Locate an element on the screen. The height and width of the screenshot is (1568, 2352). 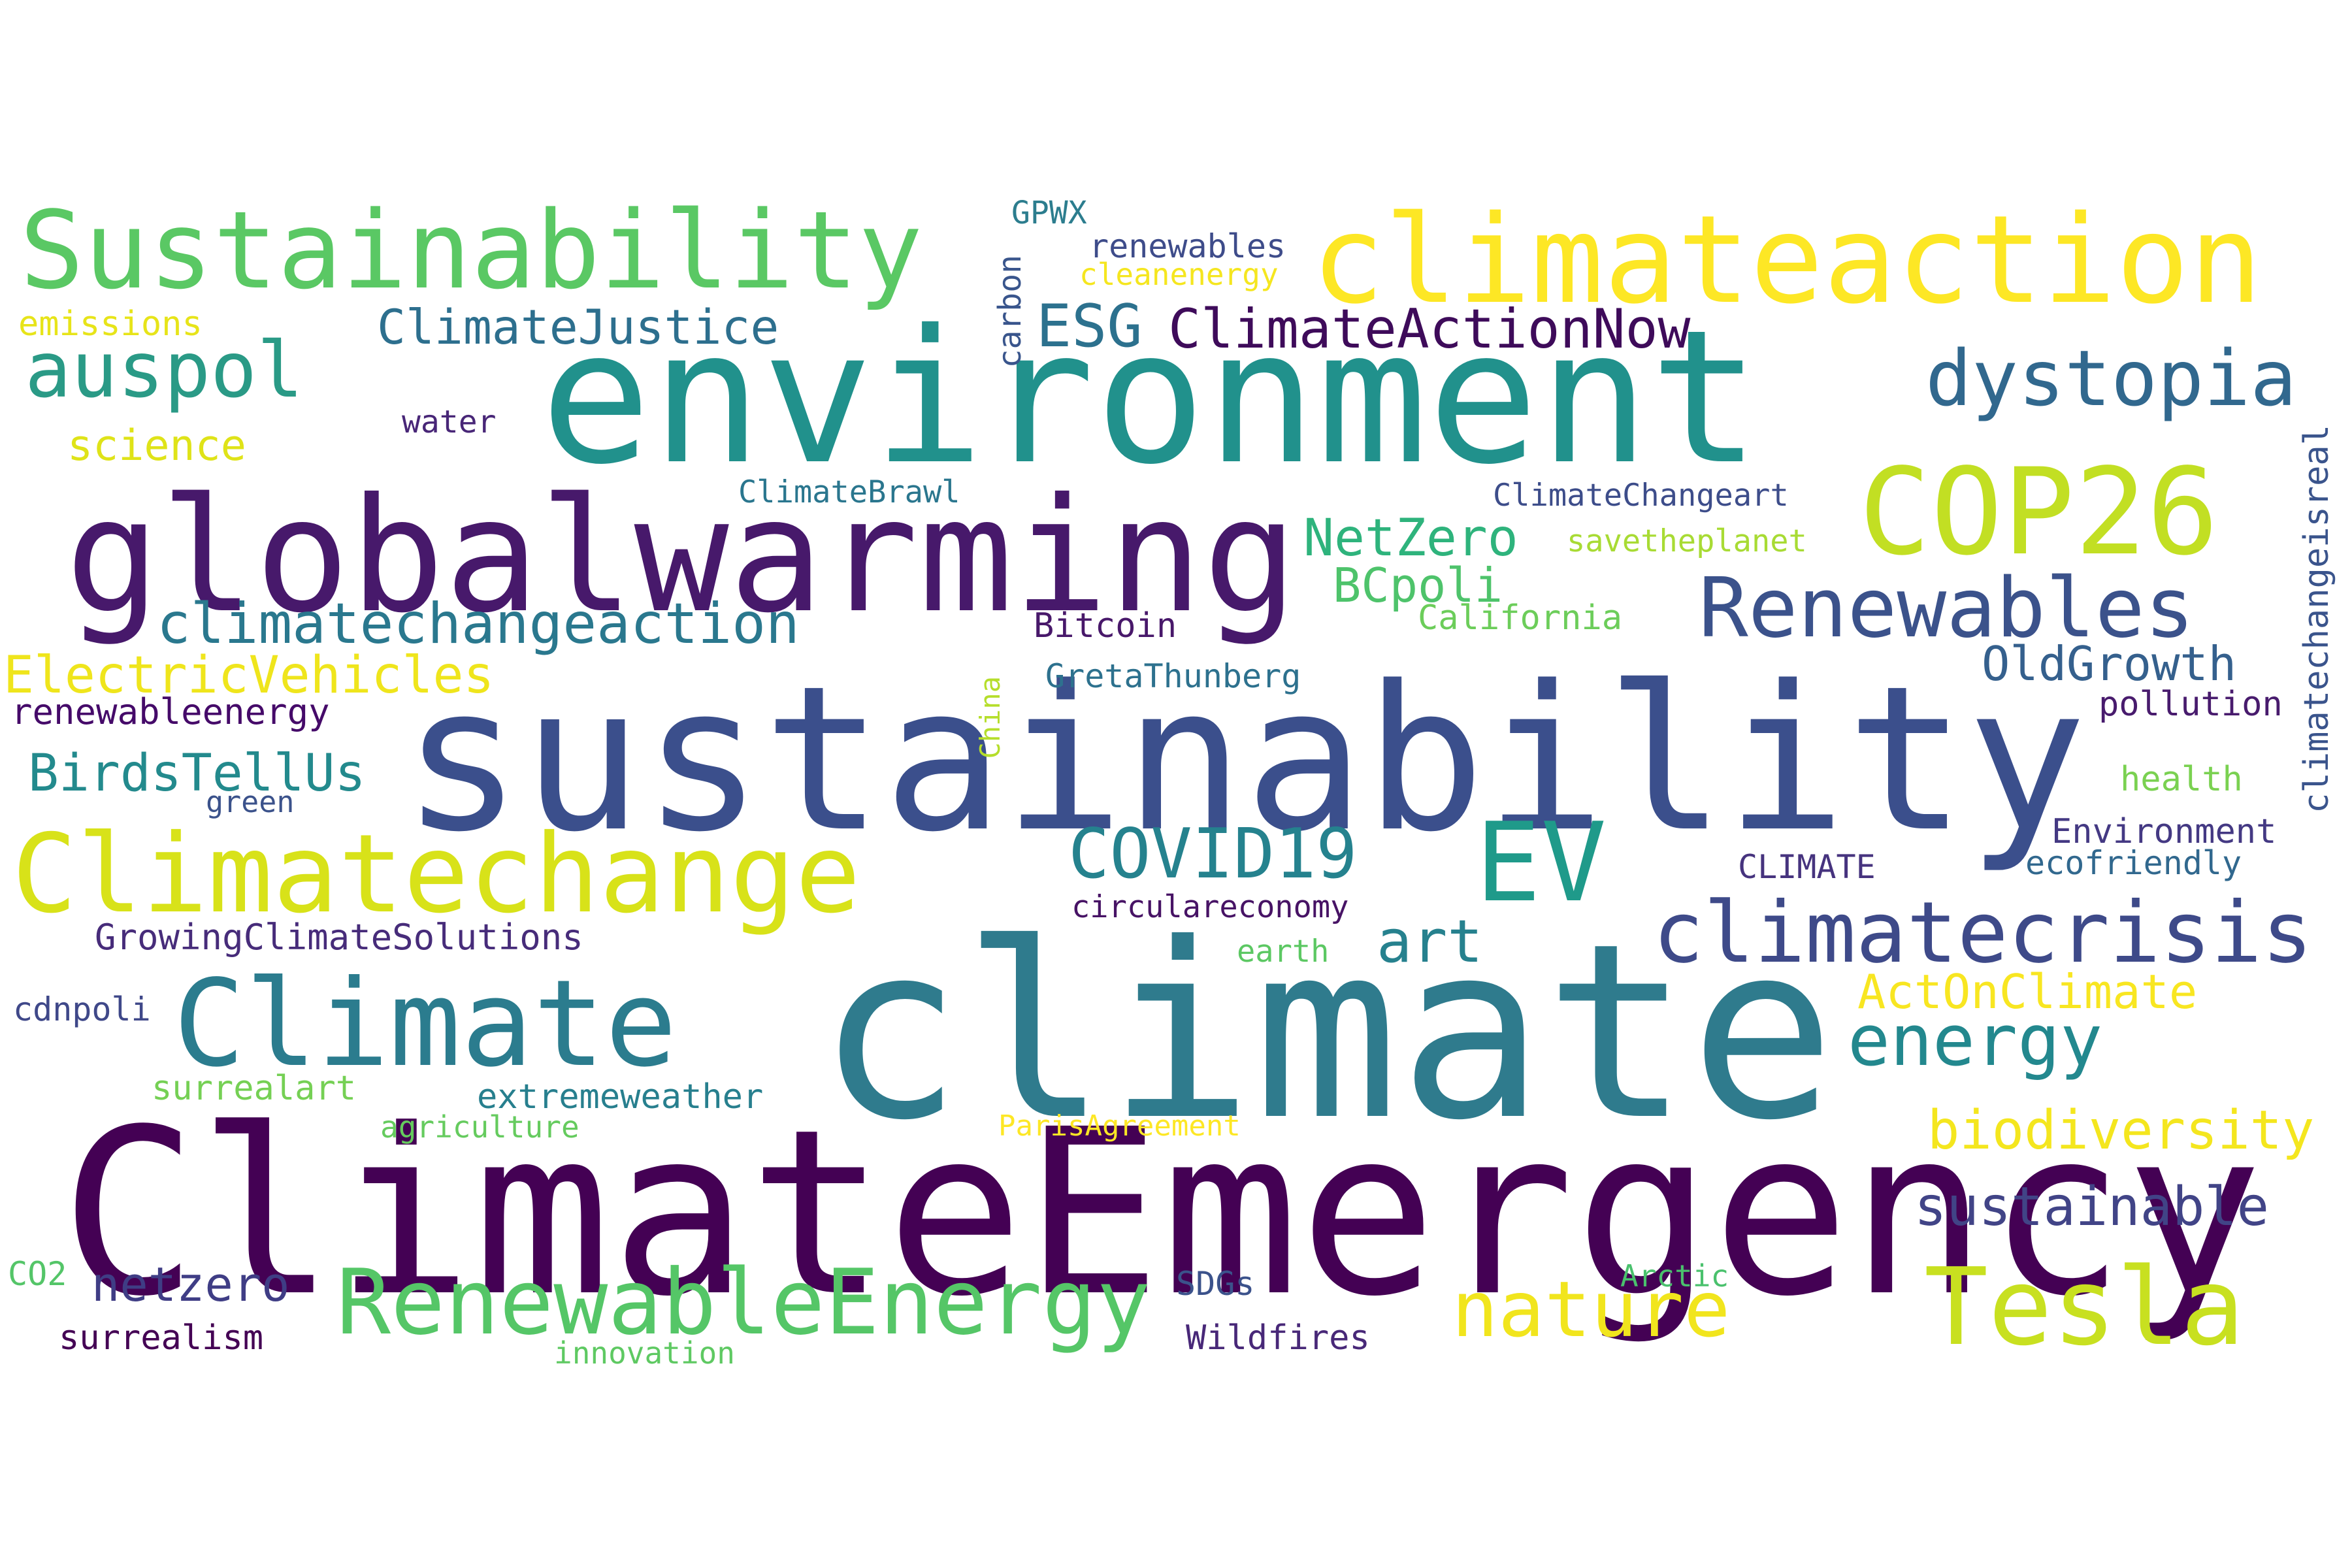
word-bcpoli: BCpoli is located at coordinates (1418, 585).